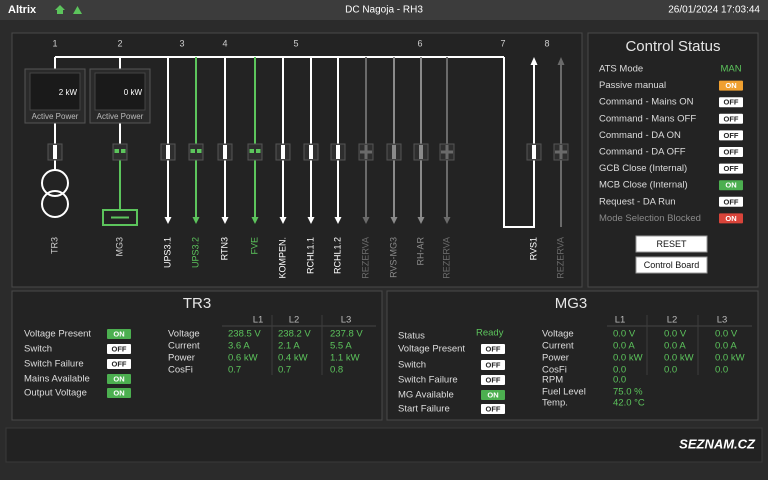  What do you see at coordinates (393, 257) in the screenshot?
I see `feeder-label: RVS-MG3` at bounding box center [393, 257].